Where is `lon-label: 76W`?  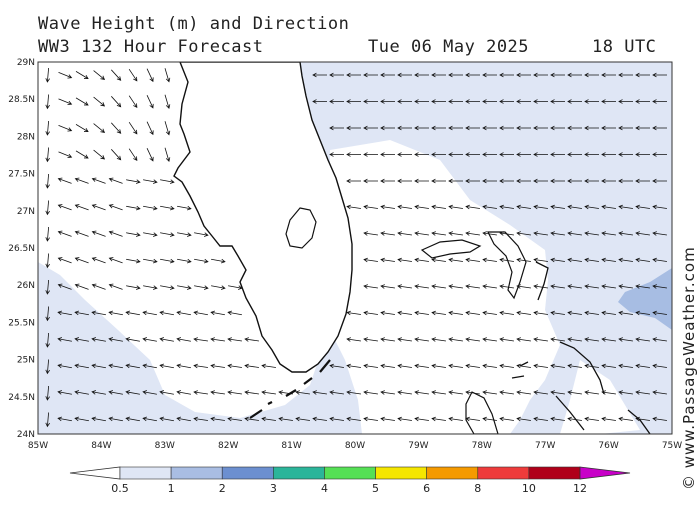 lon-label: 76W is located at coordinates (608, 446).